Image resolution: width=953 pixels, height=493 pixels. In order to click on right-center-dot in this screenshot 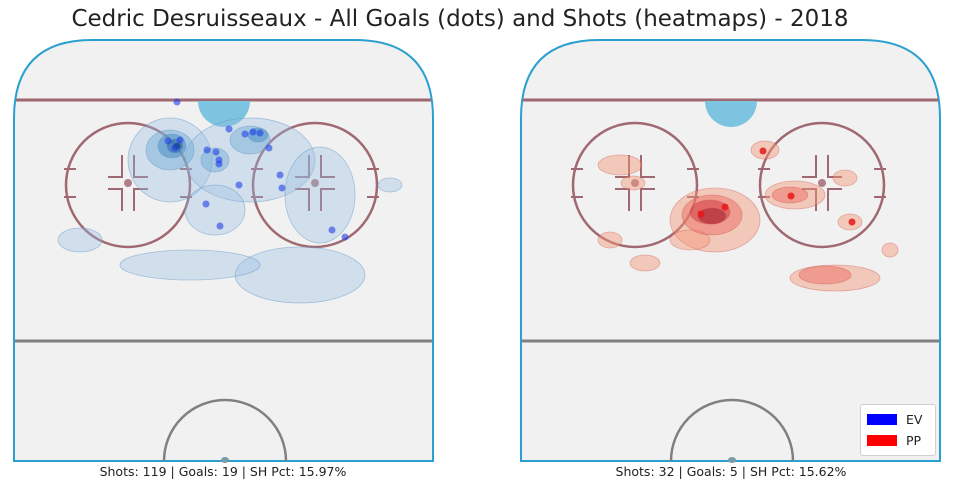, I will do `click(732, 460)`.